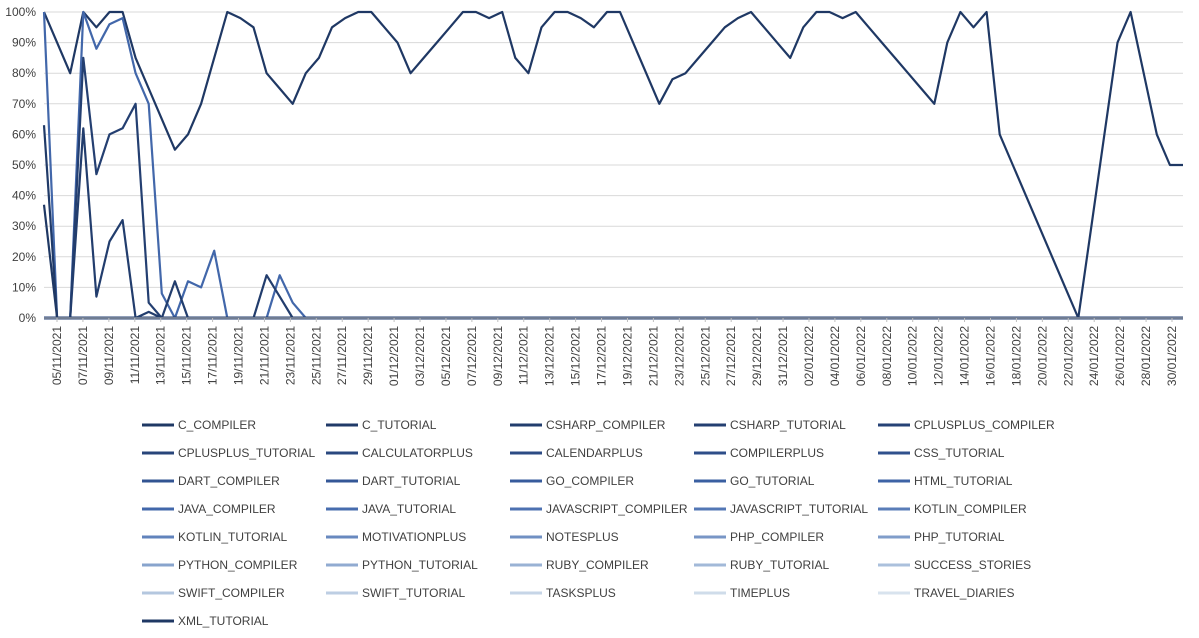 Image resolution: width=1199 pixels, height=638 pixels. Describe the element at coordinates (705, 356) in the screenshot. I see `x-tick-label: 25/12/2021` at that location.